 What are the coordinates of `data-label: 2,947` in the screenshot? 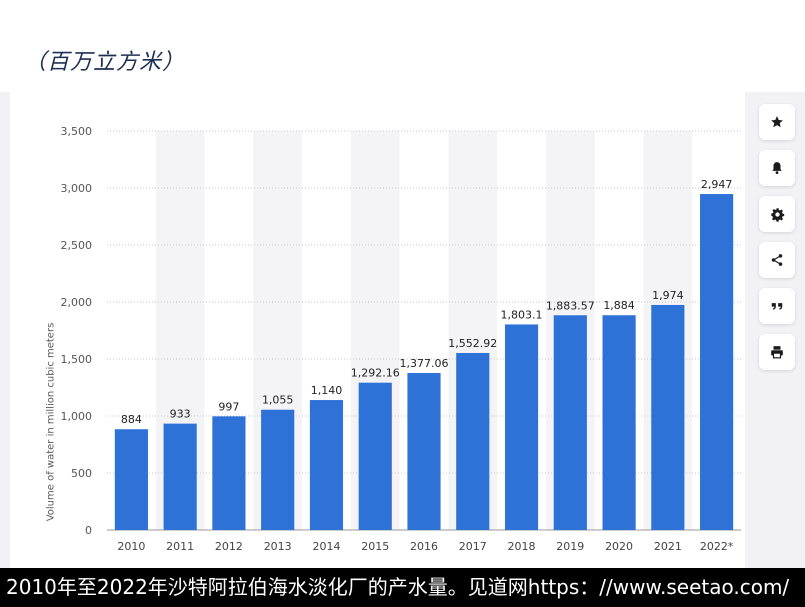 It's located at (717, 184).